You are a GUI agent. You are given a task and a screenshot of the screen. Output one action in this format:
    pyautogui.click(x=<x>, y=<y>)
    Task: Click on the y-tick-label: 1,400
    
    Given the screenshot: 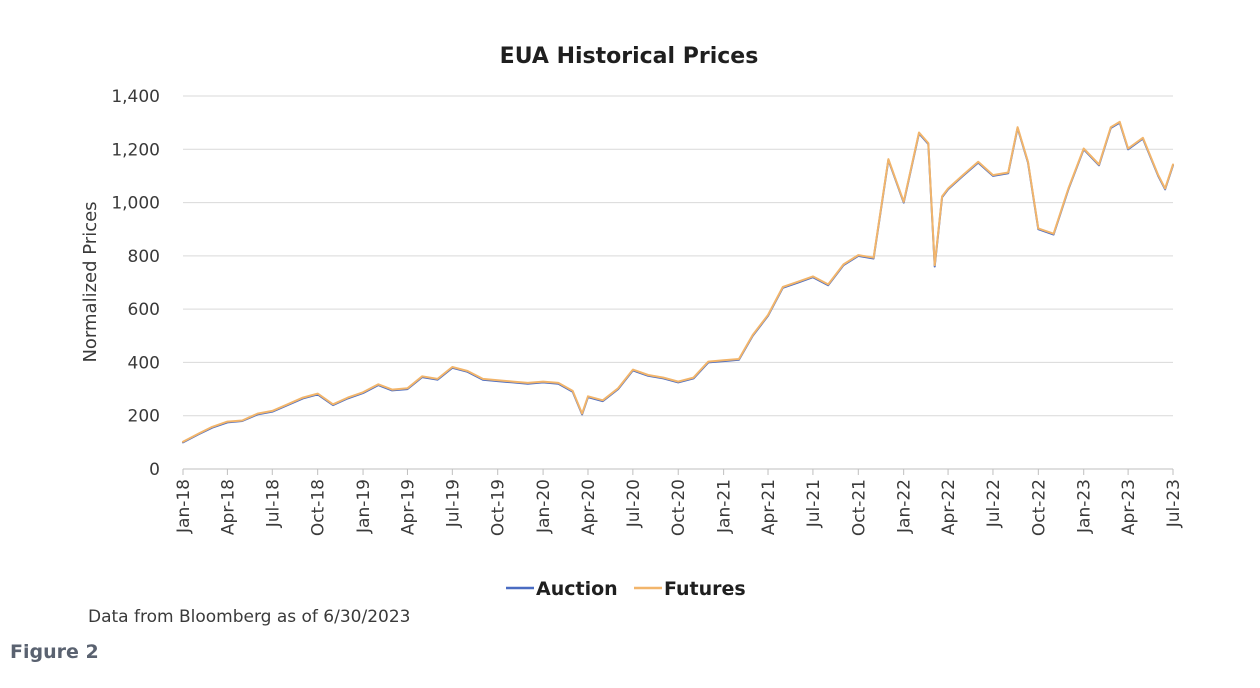 What is the action you would take?
    pyautogui.click(x=135, y=97)
    